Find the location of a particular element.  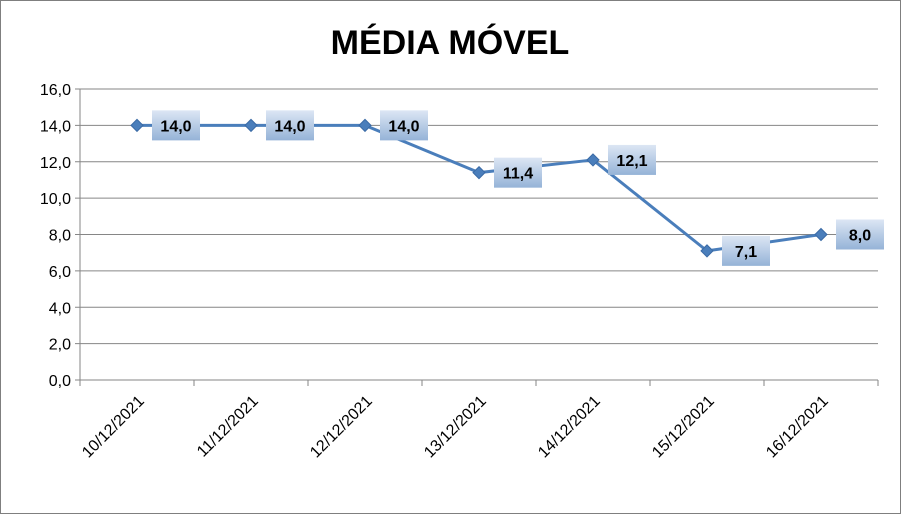

y-tick-label: 12,0 is located at coordinates (55, 163).